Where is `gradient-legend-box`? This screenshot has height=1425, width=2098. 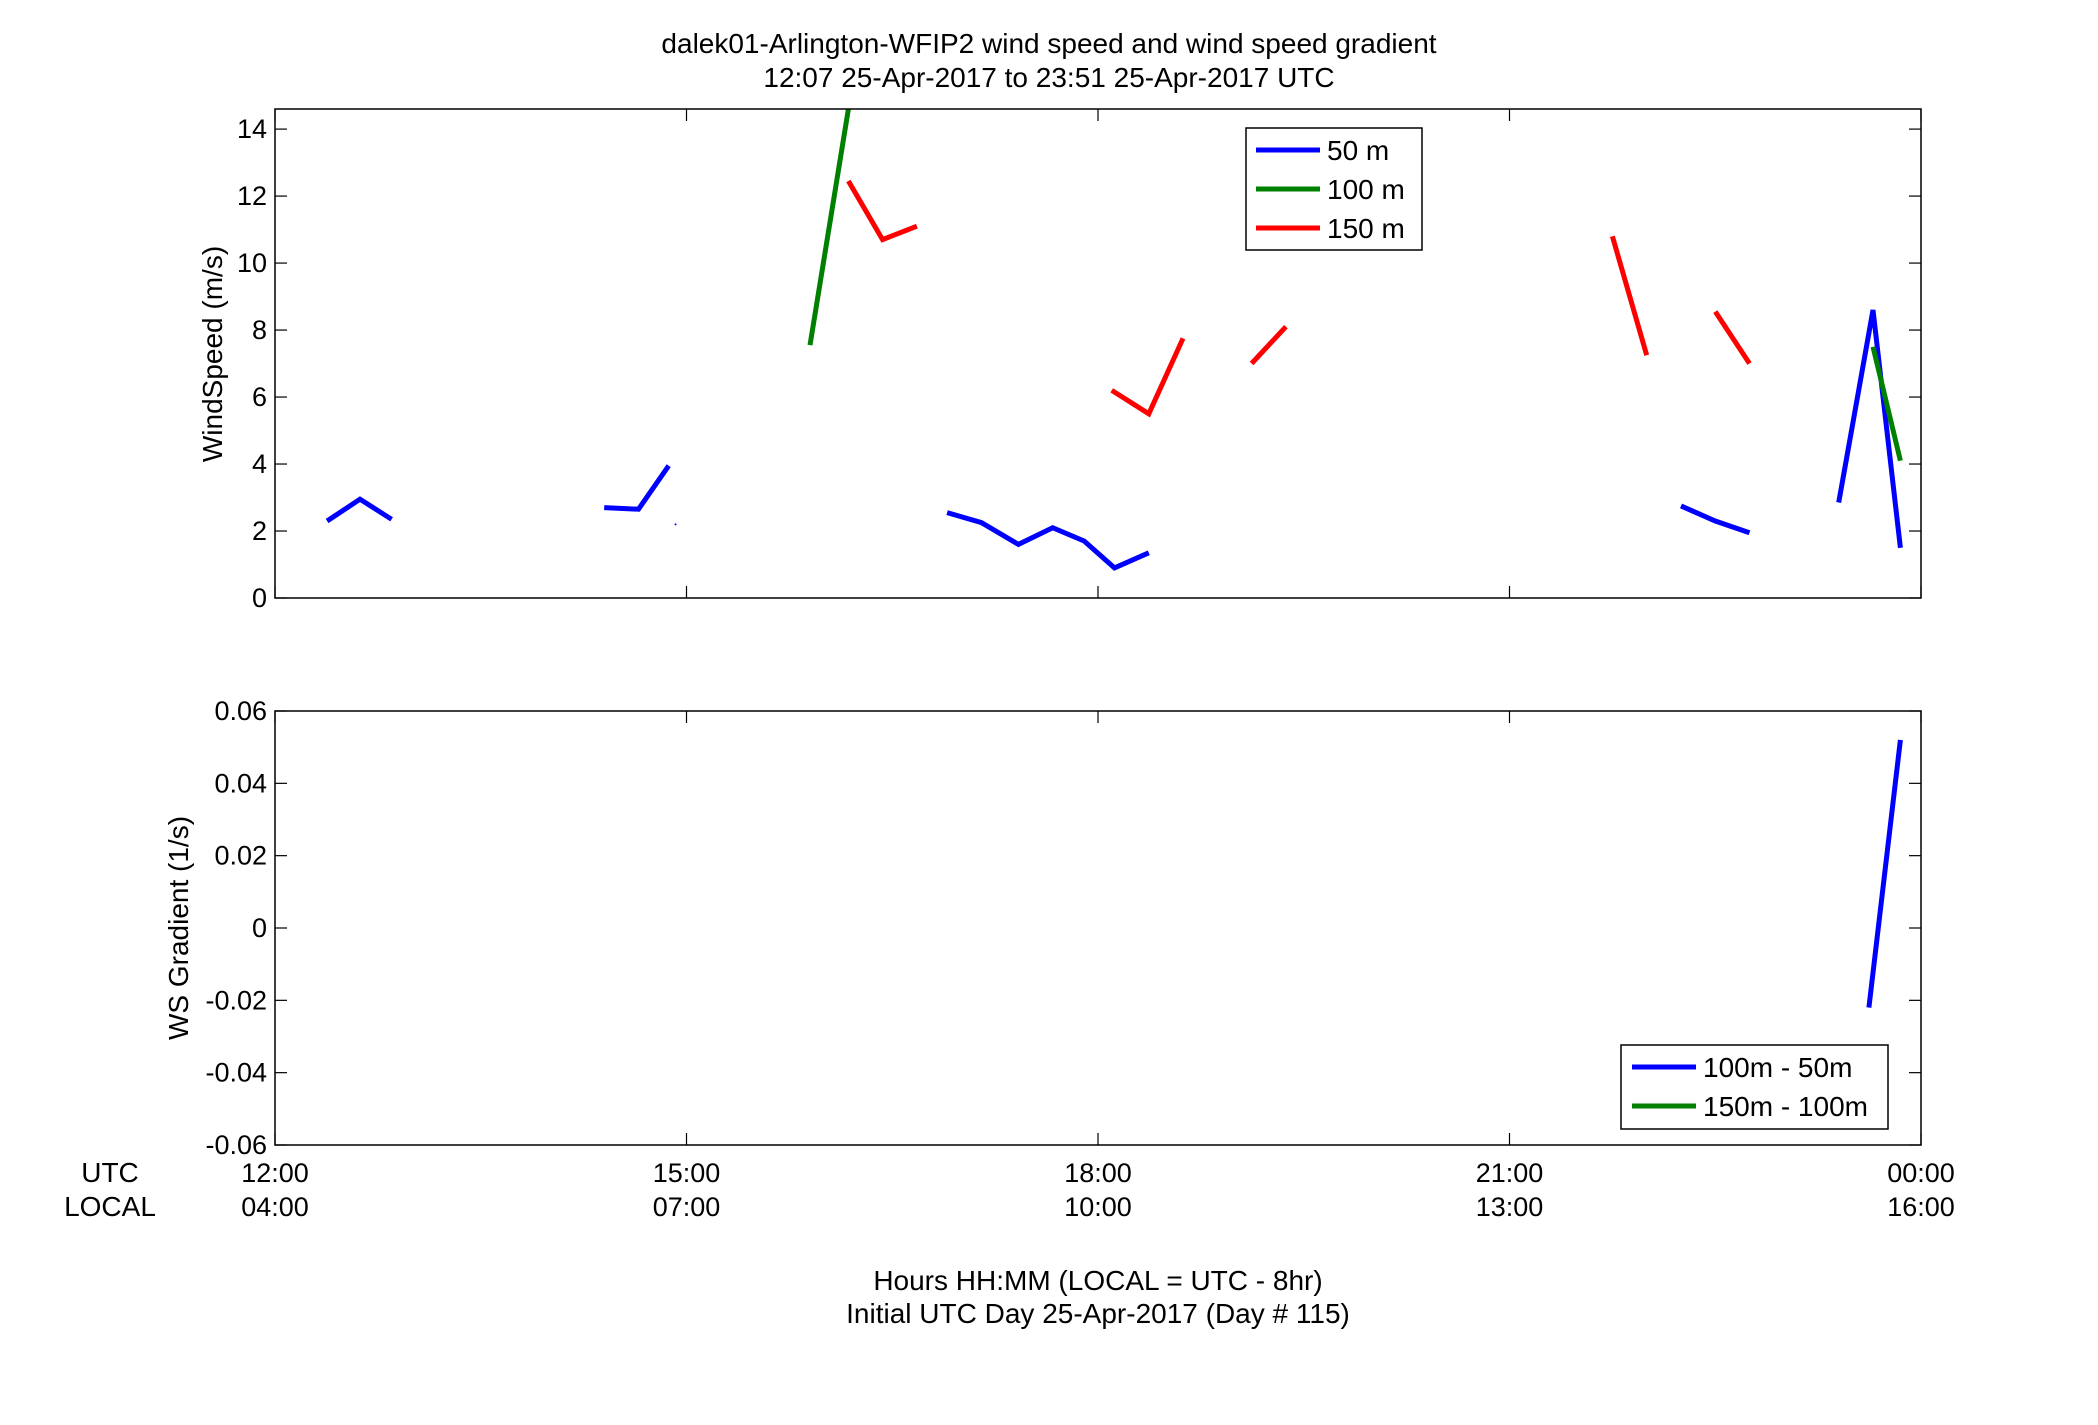
gradient-legend-box is located at coordinates (1754, 1087).